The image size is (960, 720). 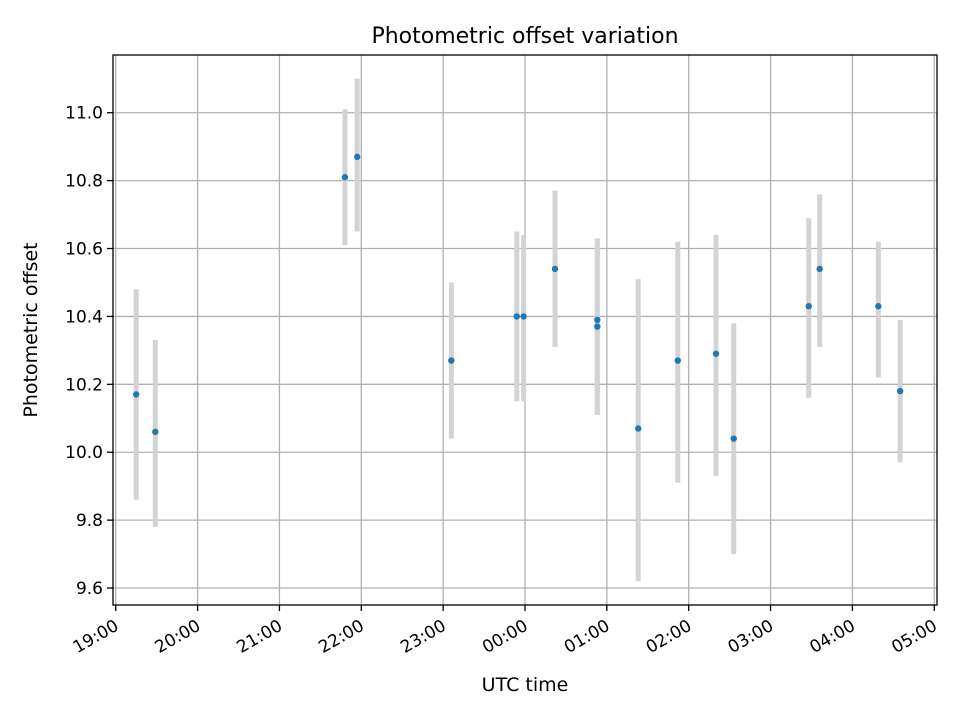 What do you see at coordinates (84, 385) in the screenshot?
I see `y-tick-label: 10.2` at bounding box center [84, 385].